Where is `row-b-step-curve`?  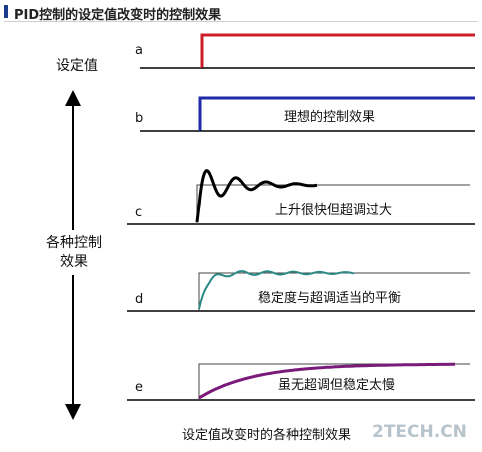 row-b-step-curve is located at coordinates (336, 113).